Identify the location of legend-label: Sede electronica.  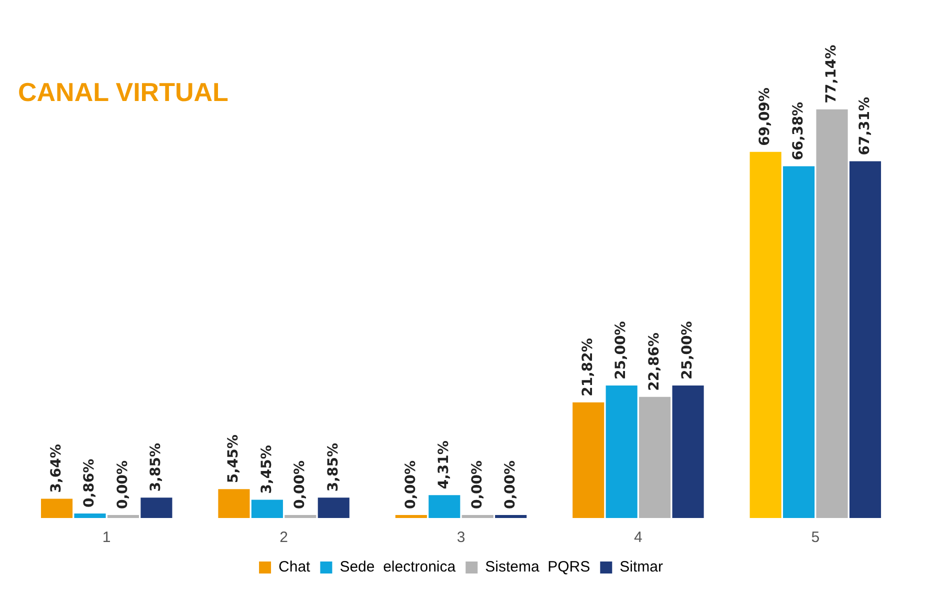
(398, 567).